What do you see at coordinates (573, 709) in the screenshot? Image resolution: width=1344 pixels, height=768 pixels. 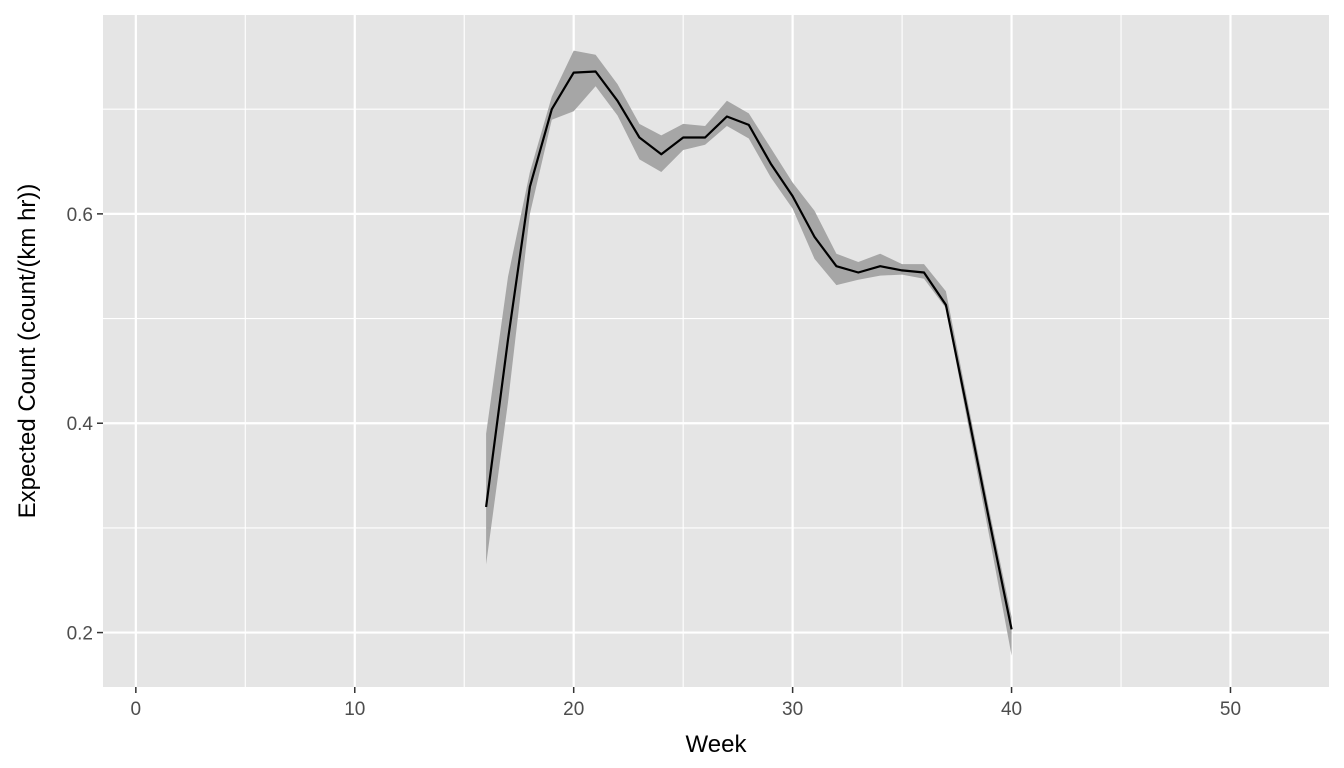 I see `x-tick-label: 20` at bounding box center [573, 709].